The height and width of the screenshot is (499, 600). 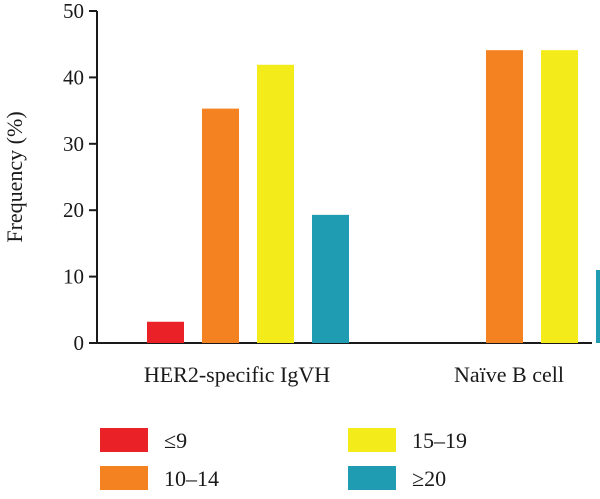 What do you see at coordinates (73, 210) in the screenshot?
I see `y-tick-label: 20` at bounding box center [73, 210].